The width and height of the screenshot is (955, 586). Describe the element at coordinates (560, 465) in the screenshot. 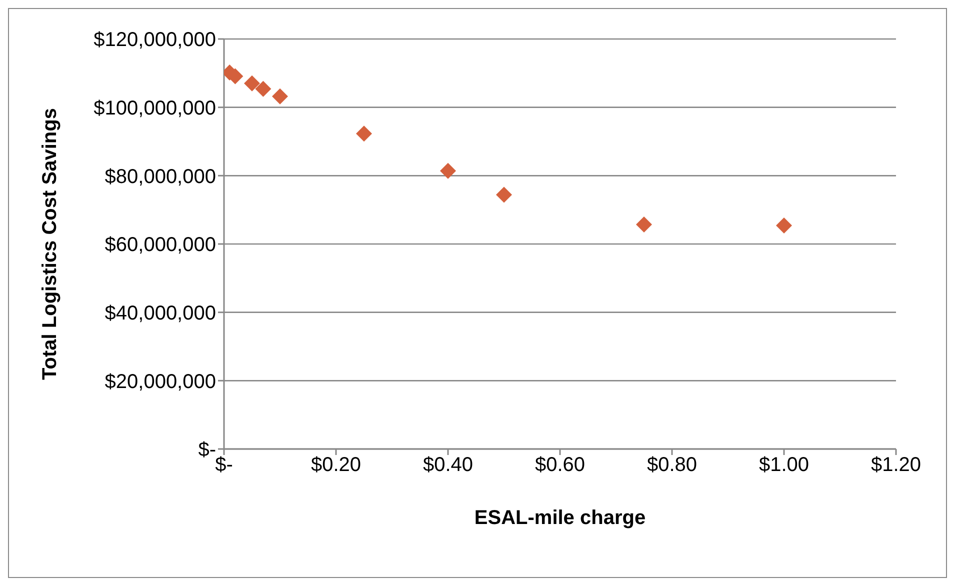

I see `x-tick-label: $0.60` at that location.